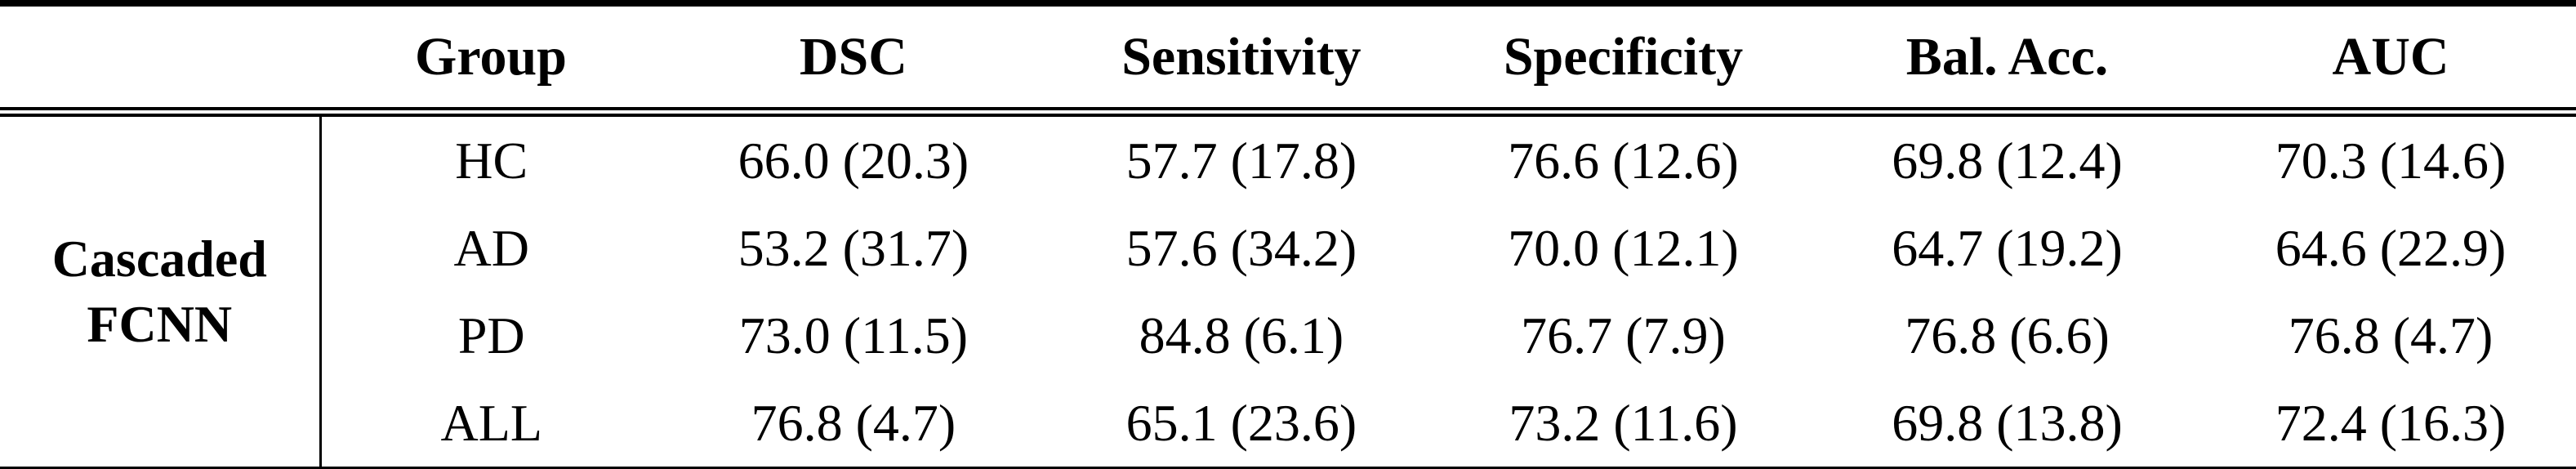  I want to click on corner-cell, so click(160, 58).